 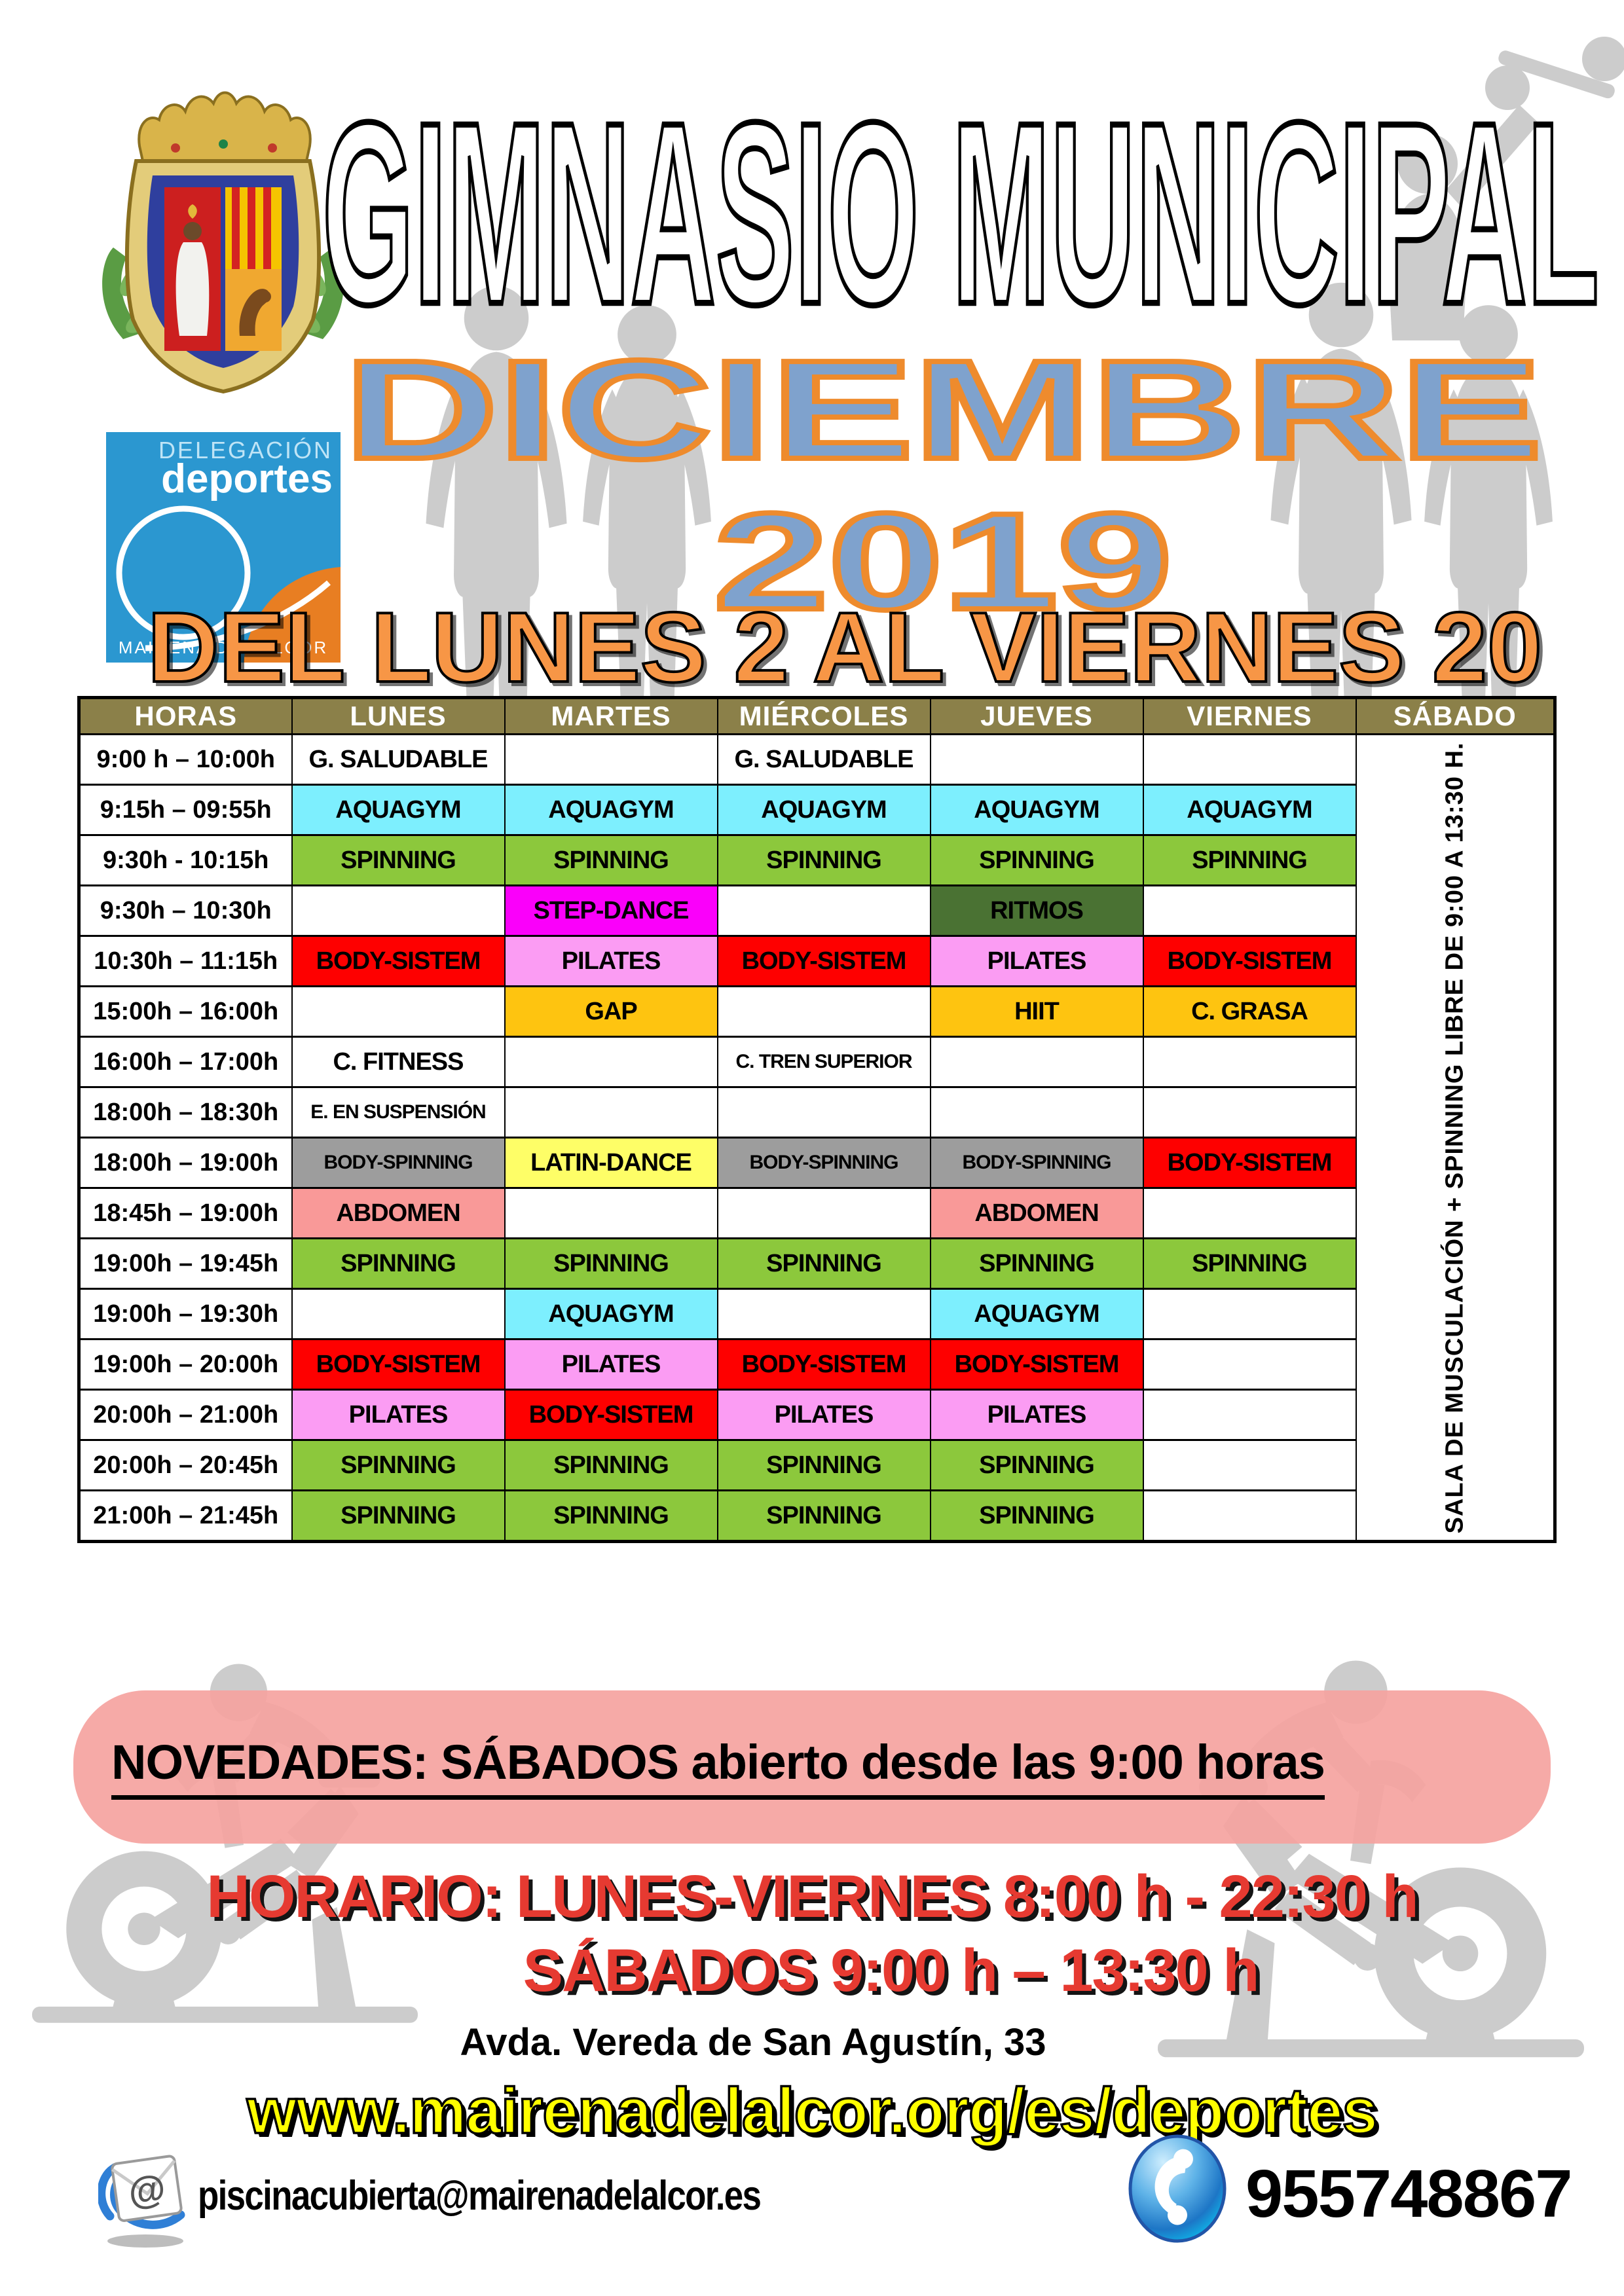 What do you see at coordinates (816, 1112) in the screenshot?
I see `table-row: 18:00h – 18:30h E. EN SUSPENSIÓN` at bounding box center [816, 1112].